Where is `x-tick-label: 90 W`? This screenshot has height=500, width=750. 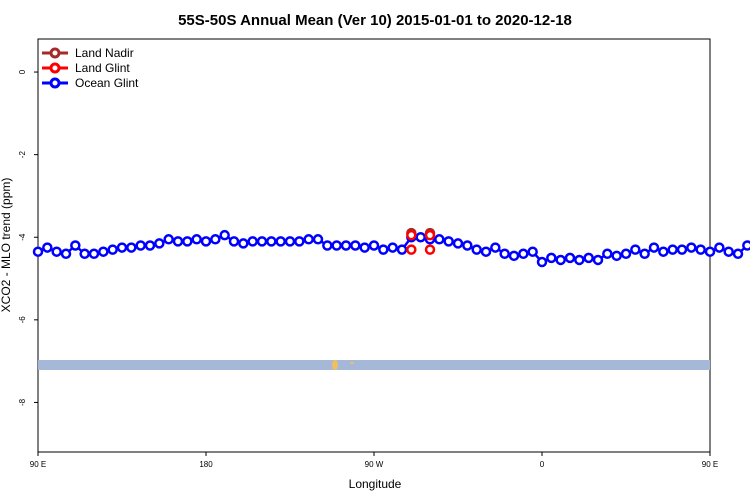 x-tick-label: 90 W is located at coordinates (374, 464).